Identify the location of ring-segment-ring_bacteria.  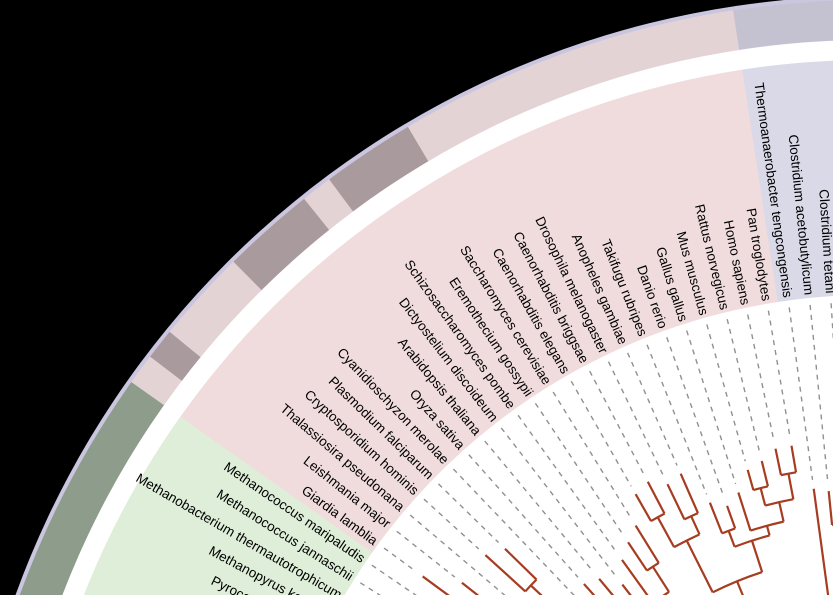
(783, 25).